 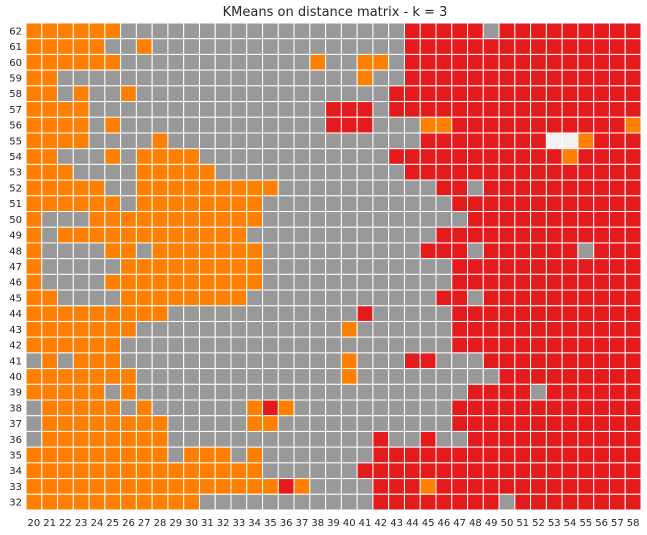 What do you see at coordinates (15, 361) in the screenshot?
I see `y-tick-label: 41` at bounding box center [15, 361].